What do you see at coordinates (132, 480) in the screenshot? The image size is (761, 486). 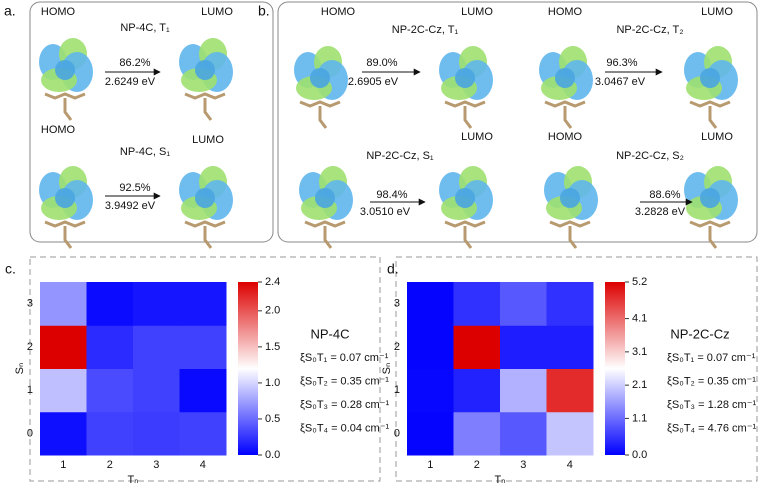 I see `x-axis-label: Tₙ` at bounding box center [132, 480].